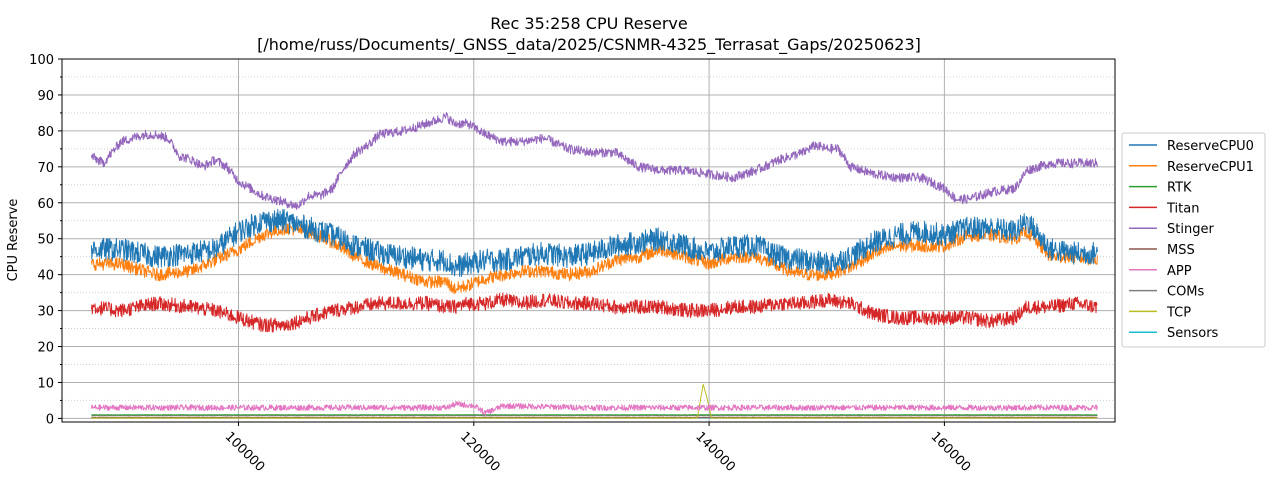 Image resolution: width=1280 pixels, height=480 pixels. What do you see at coordinates (50, 419) in the screenshot?
I see `y-tick-label: 0` at bounding box center [50, 419].